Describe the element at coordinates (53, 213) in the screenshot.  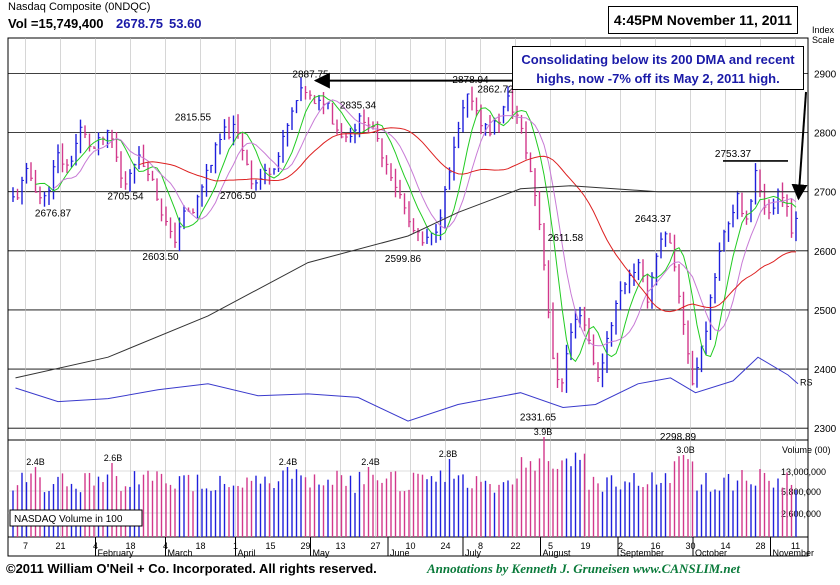
I see `price-point-label: 2676.87` at that location.